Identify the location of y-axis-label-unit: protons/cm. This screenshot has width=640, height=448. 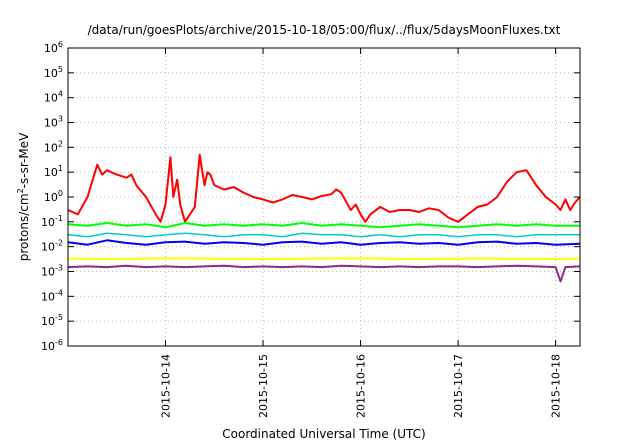
(24, 227).